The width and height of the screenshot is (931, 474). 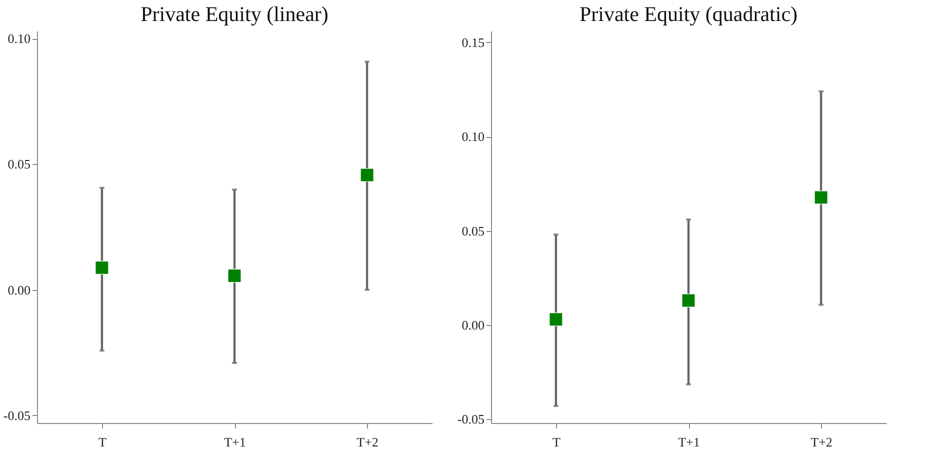 I want to click on chart-title: Private Equity (quadratic), so click(x=688, y=14).